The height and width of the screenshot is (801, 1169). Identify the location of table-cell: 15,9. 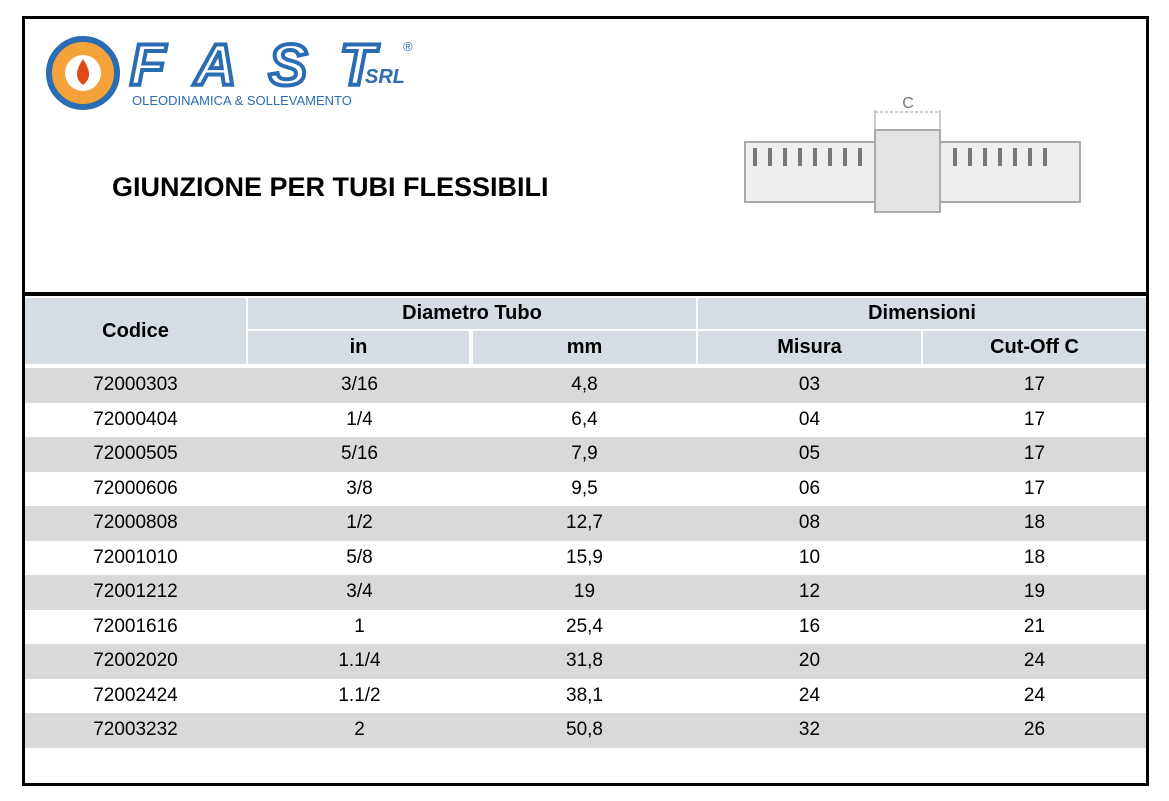
(584, 557).